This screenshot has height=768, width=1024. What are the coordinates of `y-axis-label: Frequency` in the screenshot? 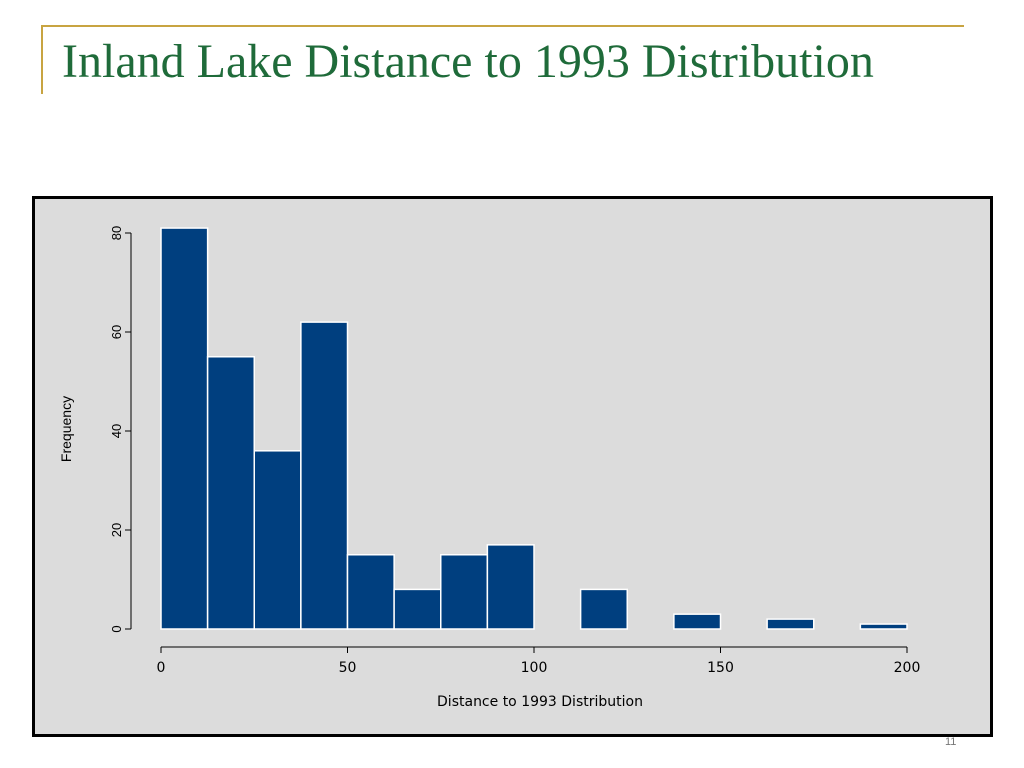 It's located at (66, 429).